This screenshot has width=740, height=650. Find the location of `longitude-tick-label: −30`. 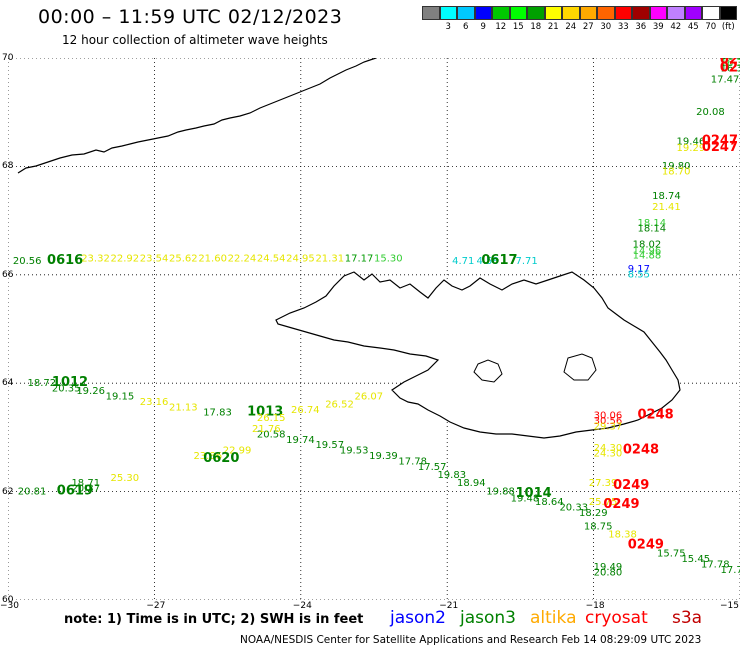

longitude-tick-label: −30 is located at coordinates (9, 606).